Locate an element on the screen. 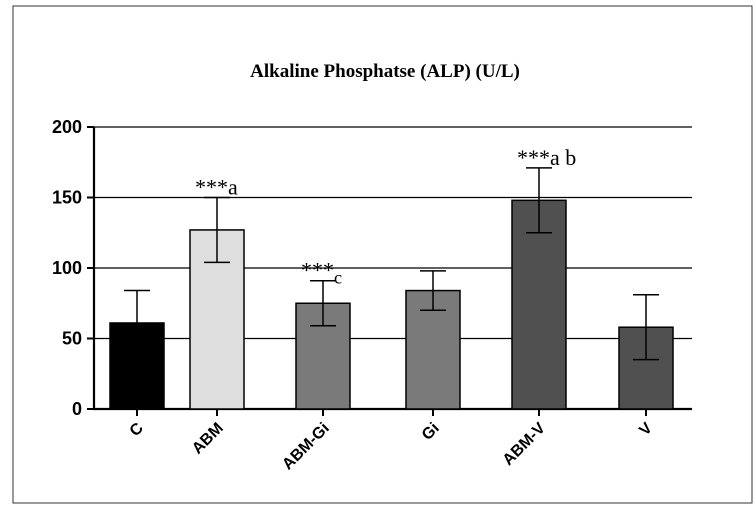 Image resolution: width=755 pixels, height=506 pixels. significance-annotation: ***a is located at coordinates (216, 187).